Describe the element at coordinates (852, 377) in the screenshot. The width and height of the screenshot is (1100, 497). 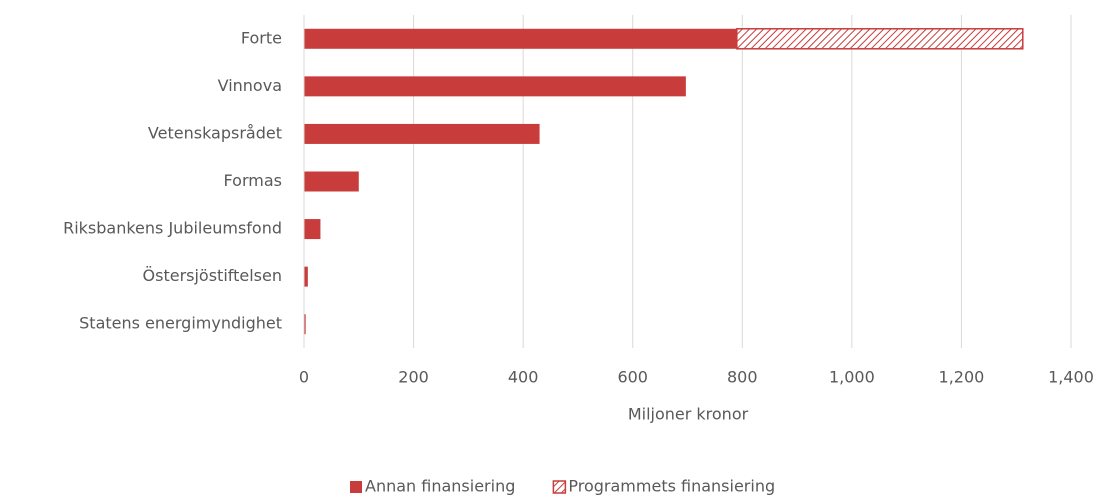
I see `x-tick-label: 1,000` at that location.